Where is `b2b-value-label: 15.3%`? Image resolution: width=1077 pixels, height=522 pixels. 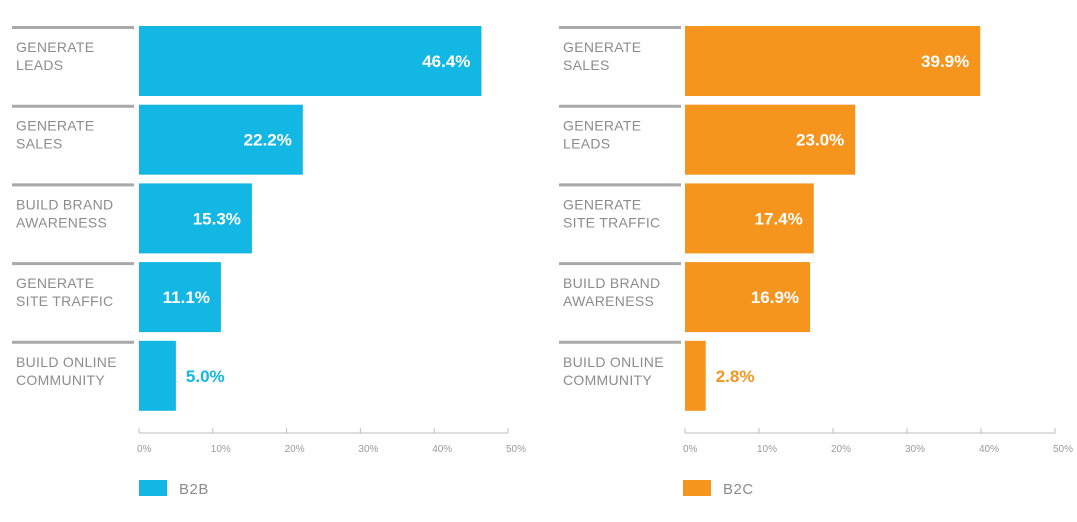 b2b-value-label: 15.3% is located at coordinates (217, 218).